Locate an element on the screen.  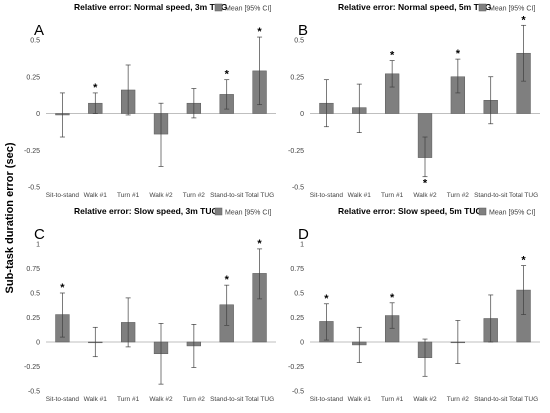
chart-title: Relative error: Normal speed, 5m TUG is located at coordinates (415, 7).